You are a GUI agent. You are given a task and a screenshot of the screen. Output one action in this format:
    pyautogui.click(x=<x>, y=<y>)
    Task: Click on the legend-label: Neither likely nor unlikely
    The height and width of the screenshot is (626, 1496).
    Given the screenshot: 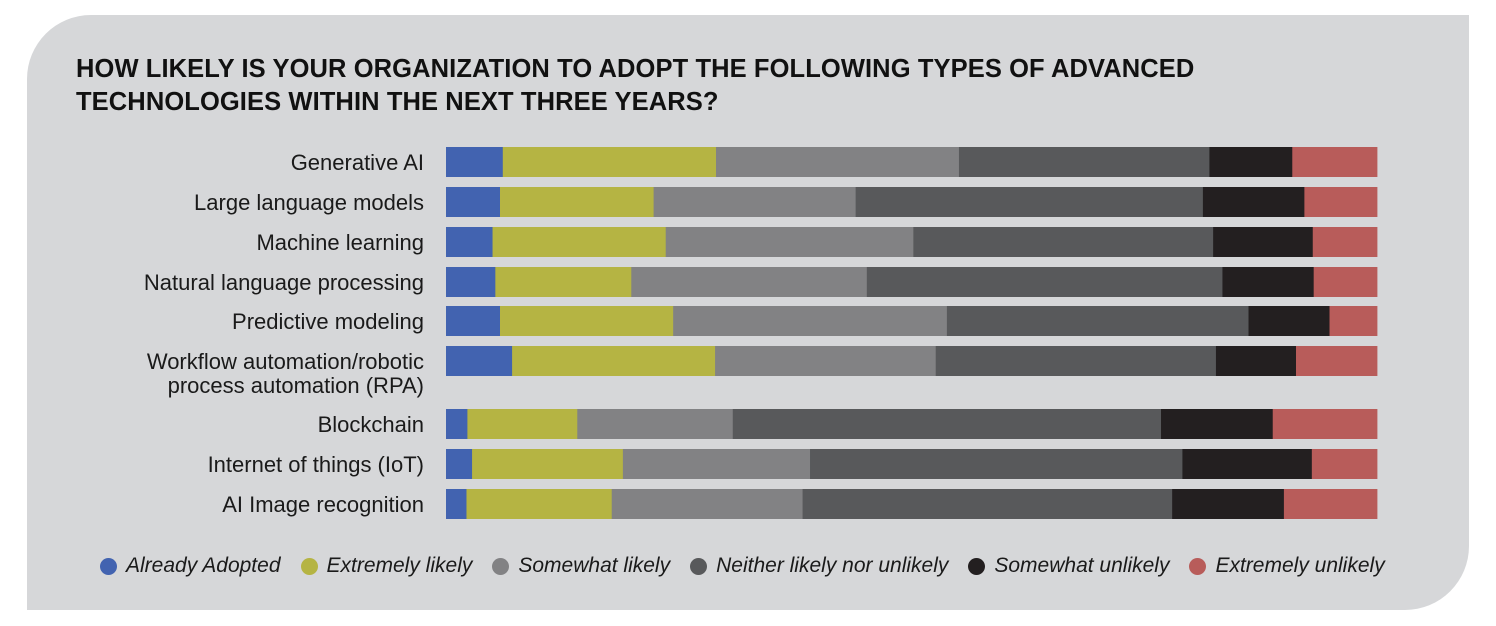 What is the action you would take?
    pyautogui.click(x=832, y=565)
    